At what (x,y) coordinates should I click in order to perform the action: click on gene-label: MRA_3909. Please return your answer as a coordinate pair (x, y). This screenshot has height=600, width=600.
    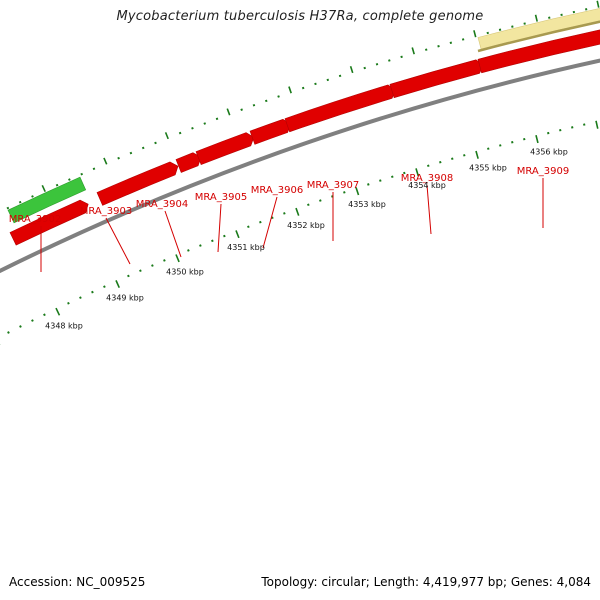
    Looking at the image, I should click on (543, 171).